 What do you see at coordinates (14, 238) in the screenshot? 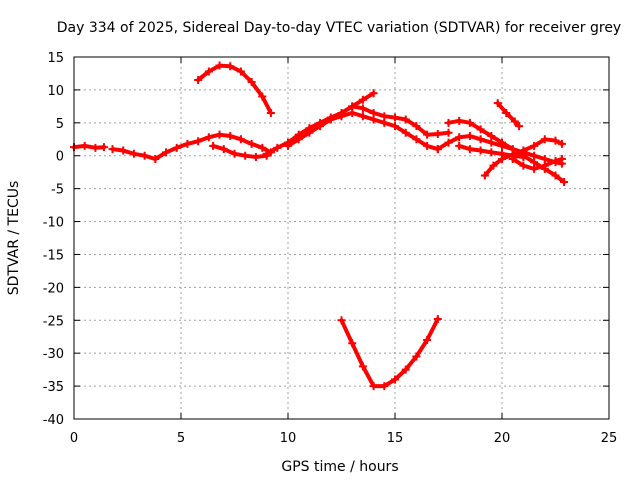
I see `y-axis-label: SDTVAR / TECUs` at bounding box center [14, 238].